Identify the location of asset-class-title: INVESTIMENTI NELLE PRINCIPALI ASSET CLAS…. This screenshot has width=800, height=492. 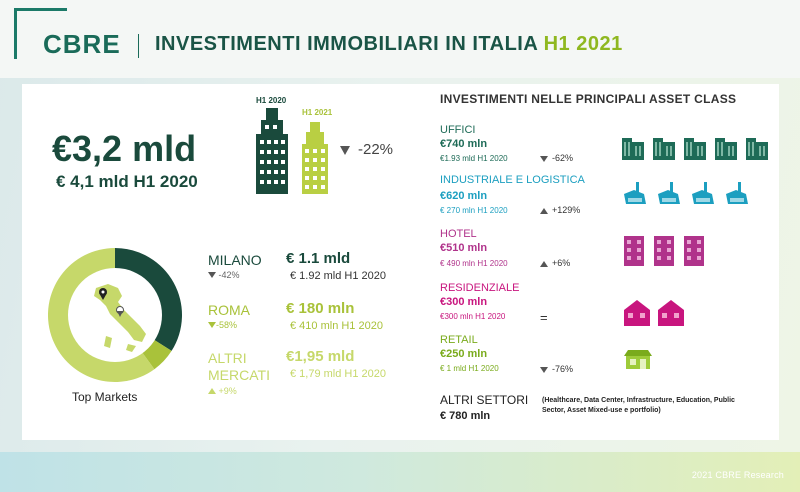
(588, 99).